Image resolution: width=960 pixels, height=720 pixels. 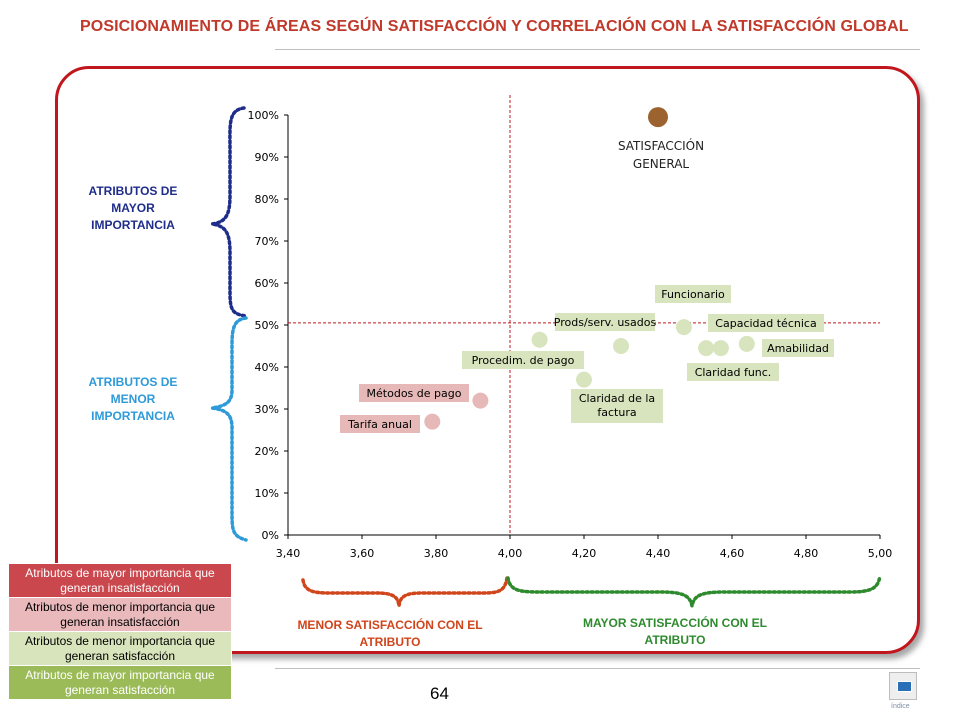 What do you see at coordinates (694, 590) in the screenshot?
I see `brace-mayor-satisfaccion` at bounding box center [694, 590].